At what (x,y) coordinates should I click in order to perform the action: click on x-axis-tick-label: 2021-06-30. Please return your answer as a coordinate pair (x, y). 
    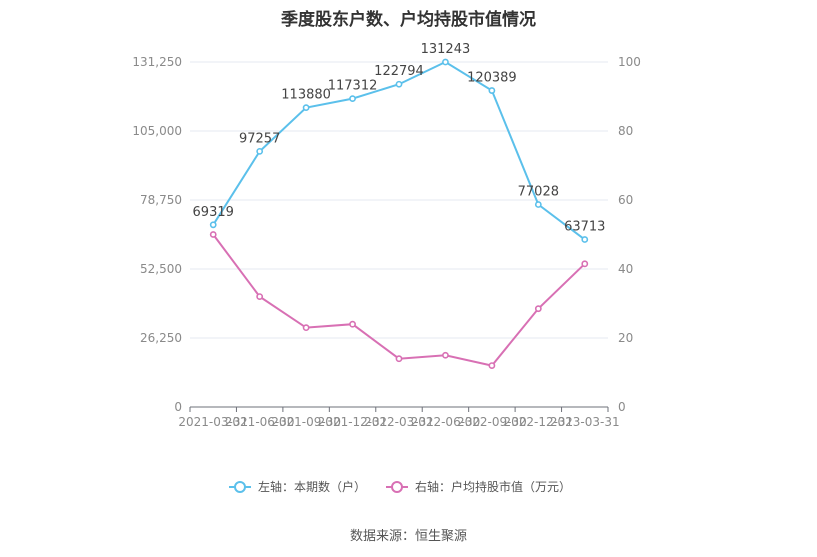
    Looking at the image, I should click on (260, 422).